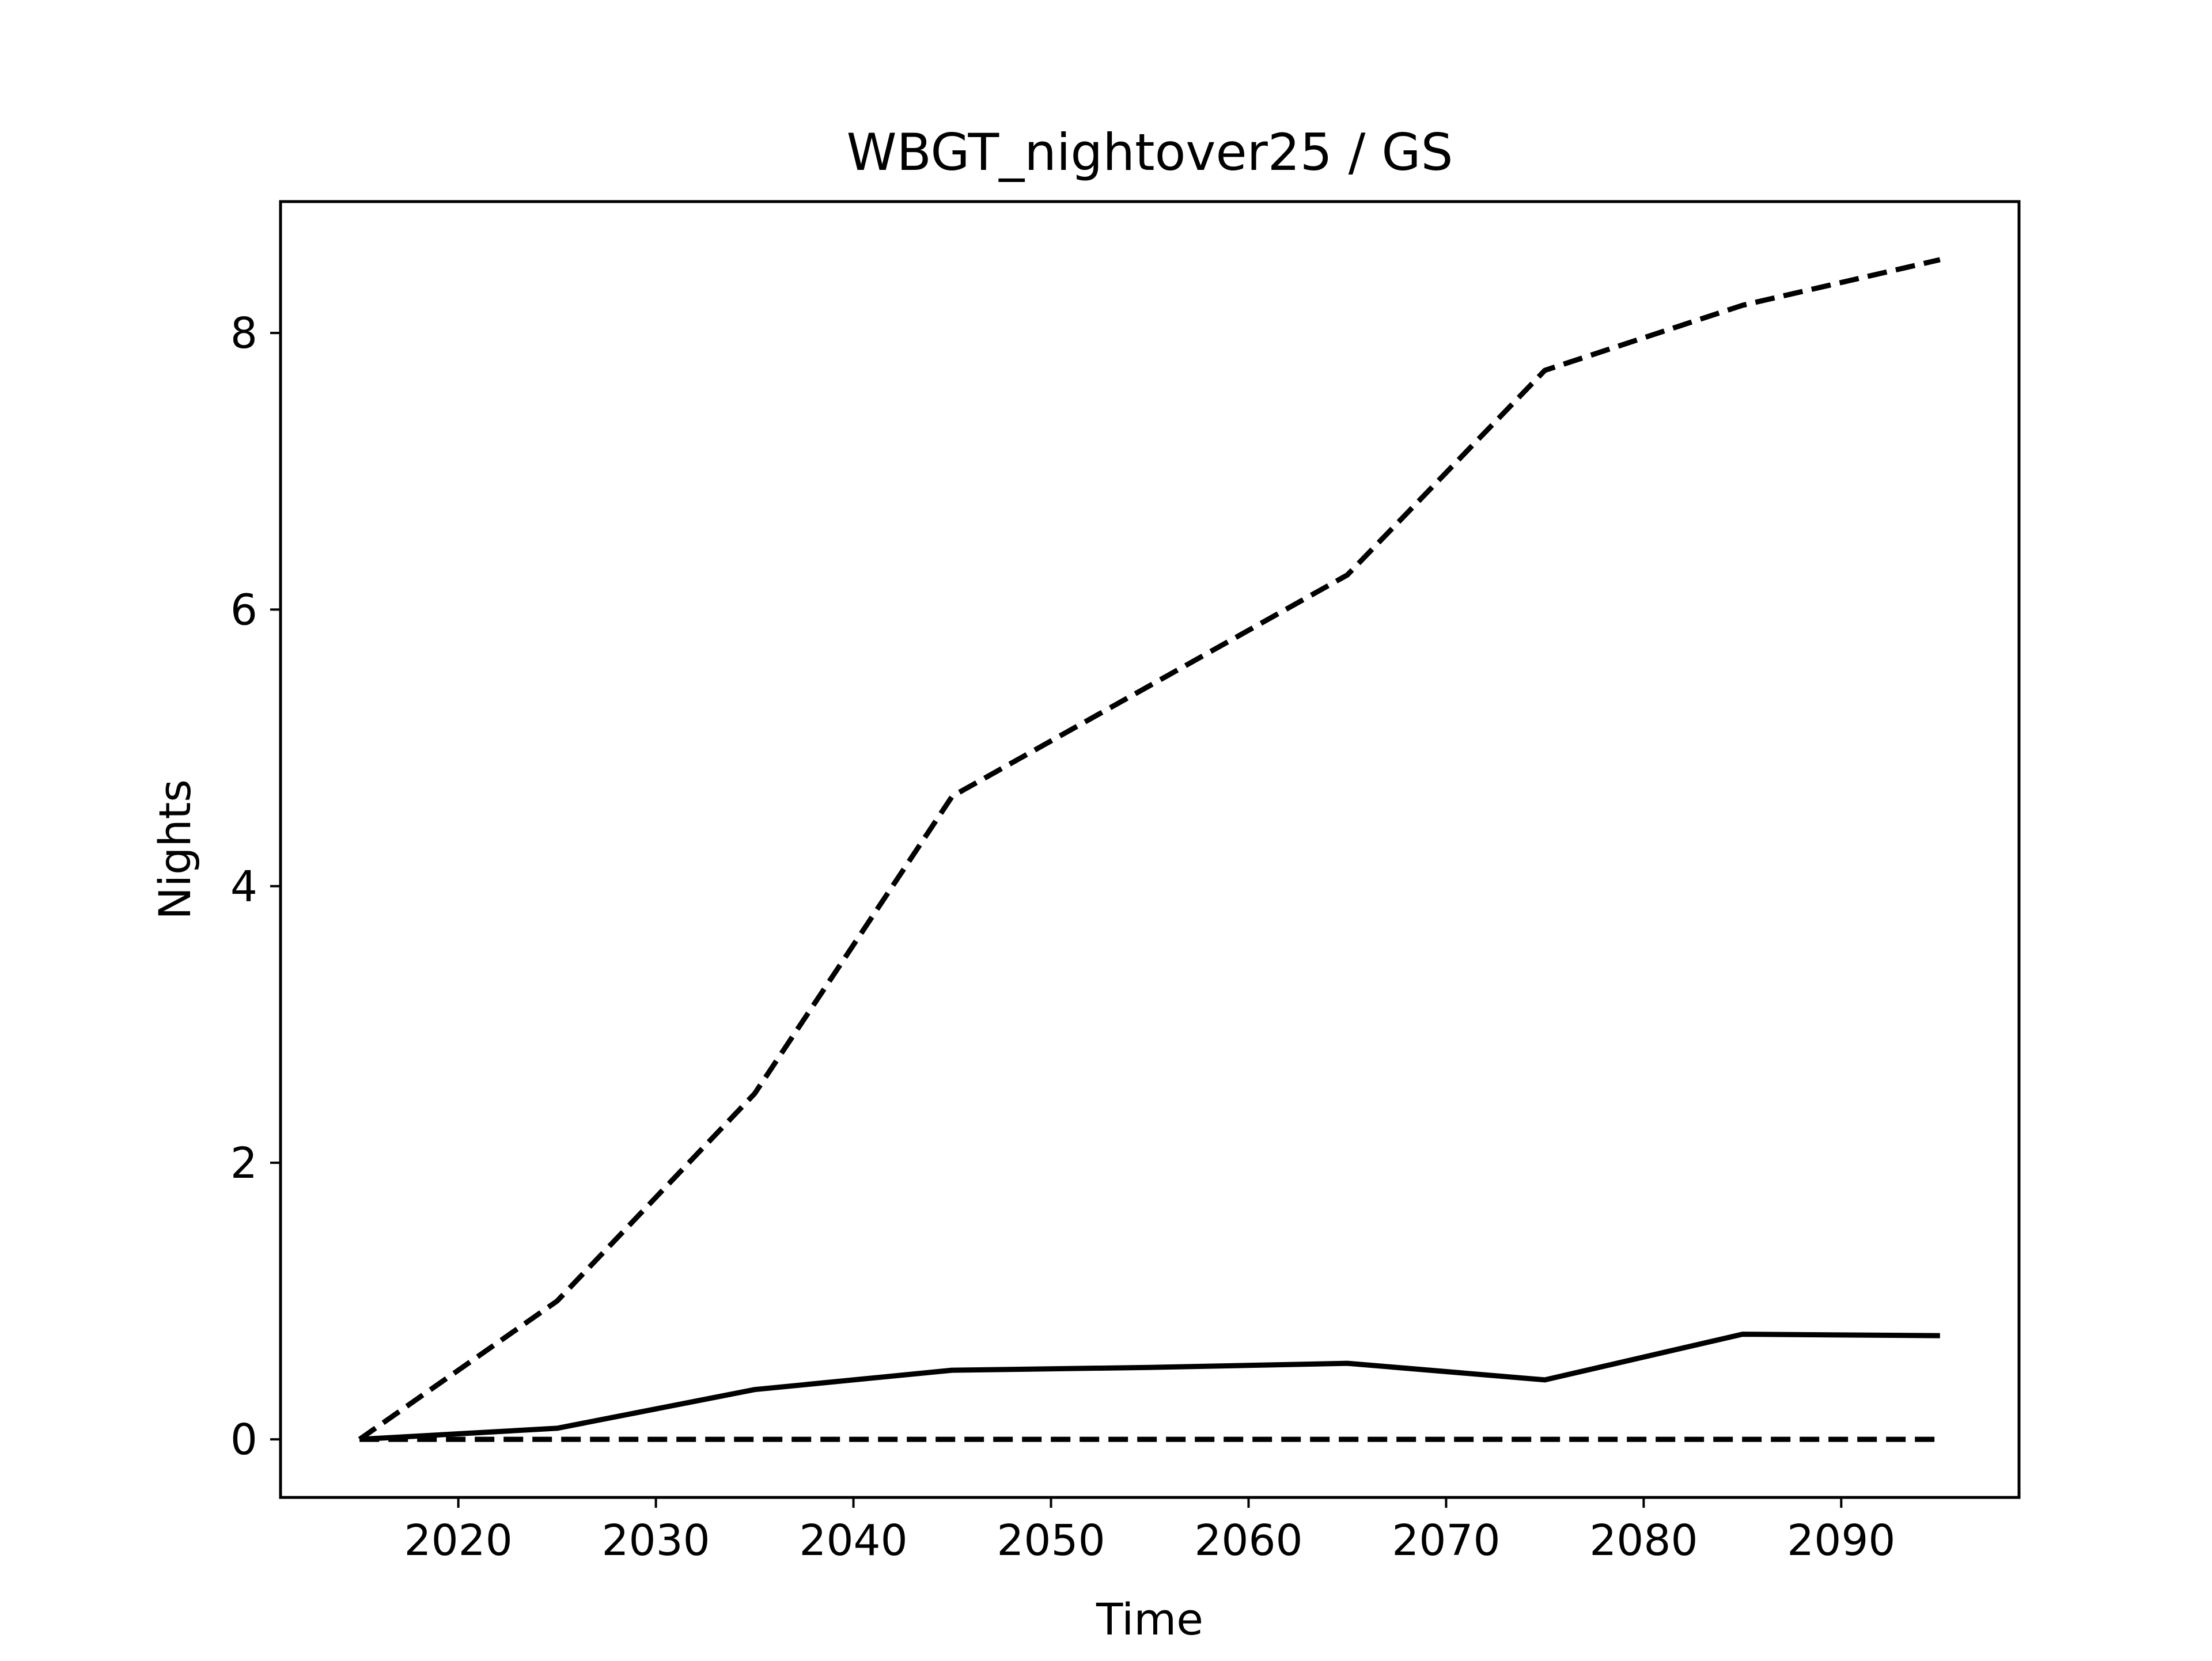 The width and height of the screenshot is (2212, 1661). What do you see at coordinates (1150, 152) in the screenshot?
I see `chart-title: WBGT_nightover25 / GS` at bounding box center [1150, 152].